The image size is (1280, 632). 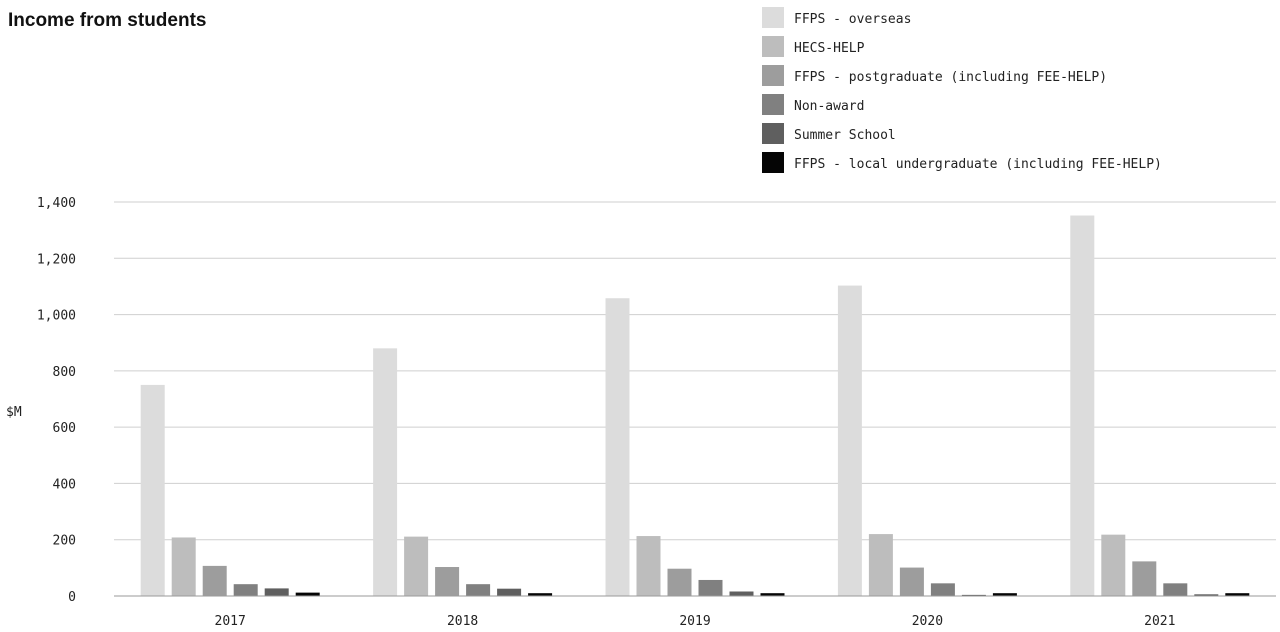 I want to click on legend-label: HECS-HELP, so click(x=829, y=48).